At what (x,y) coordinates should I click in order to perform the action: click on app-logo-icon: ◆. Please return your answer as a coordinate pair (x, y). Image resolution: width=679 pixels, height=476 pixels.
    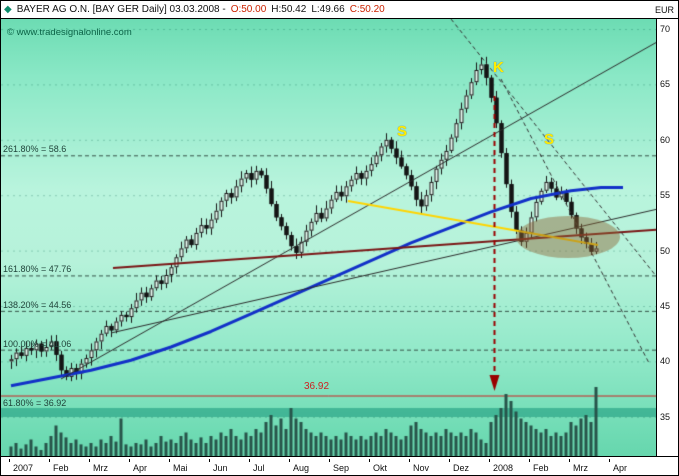
    Looking at the image, I should click on (8, 9).